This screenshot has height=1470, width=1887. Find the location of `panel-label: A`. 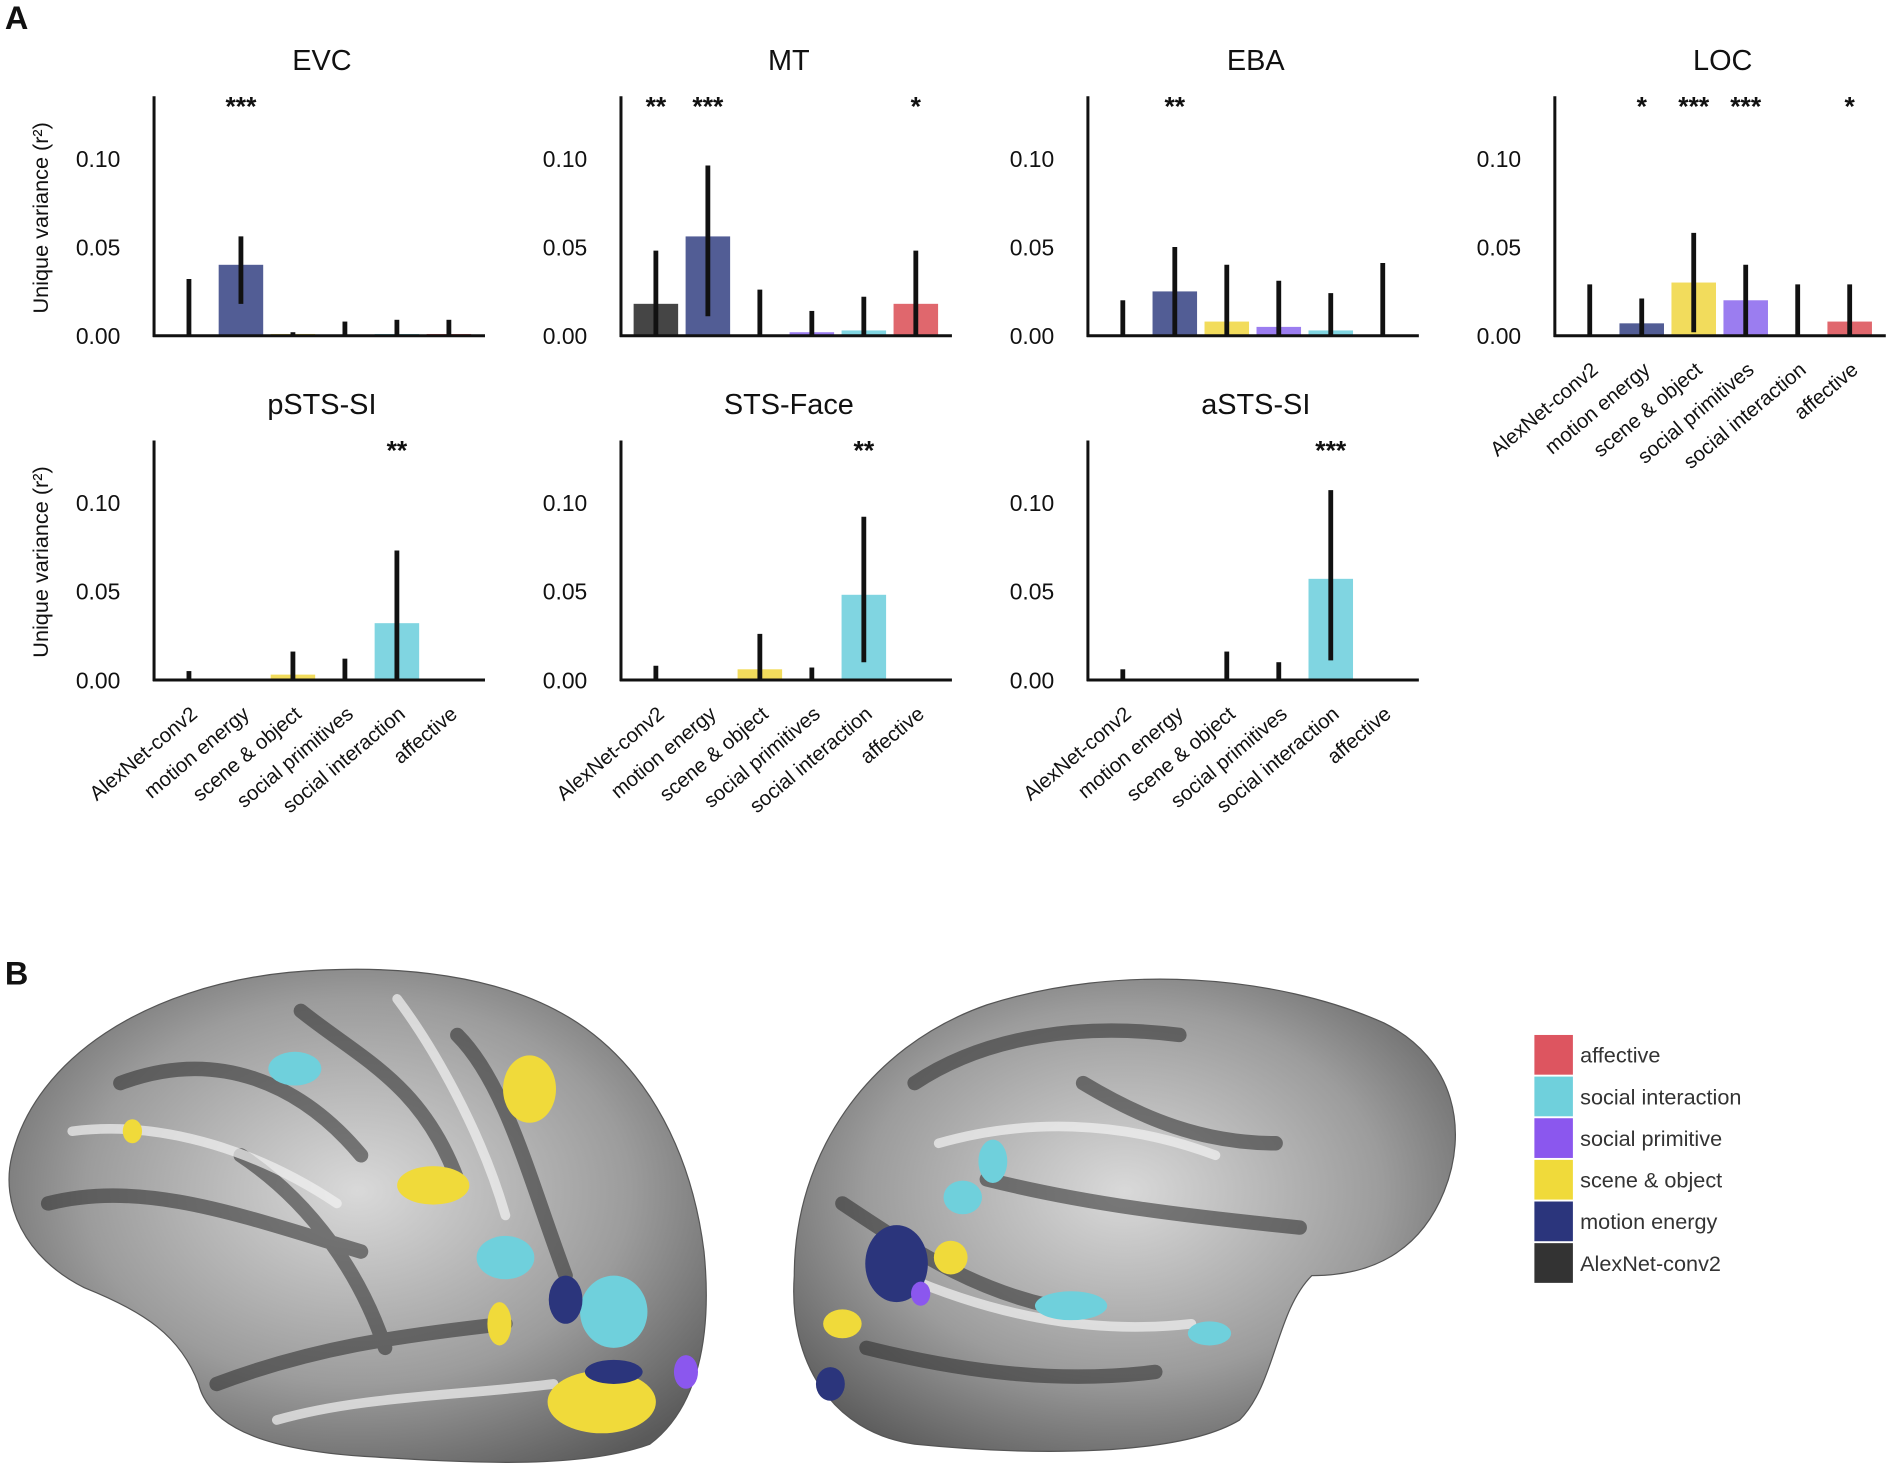

panel-label: A is located at coordinates (16, 18).